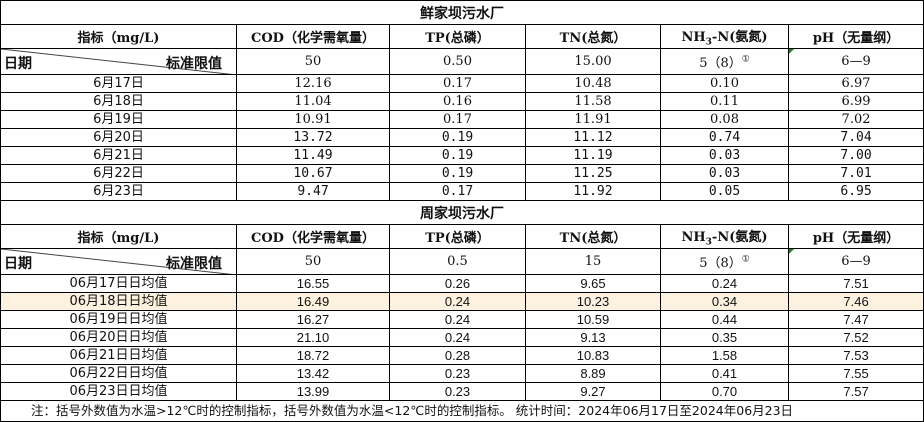 The image size is (924, 422). I want to click on tn-cell: 9.27, so click(593, 391).